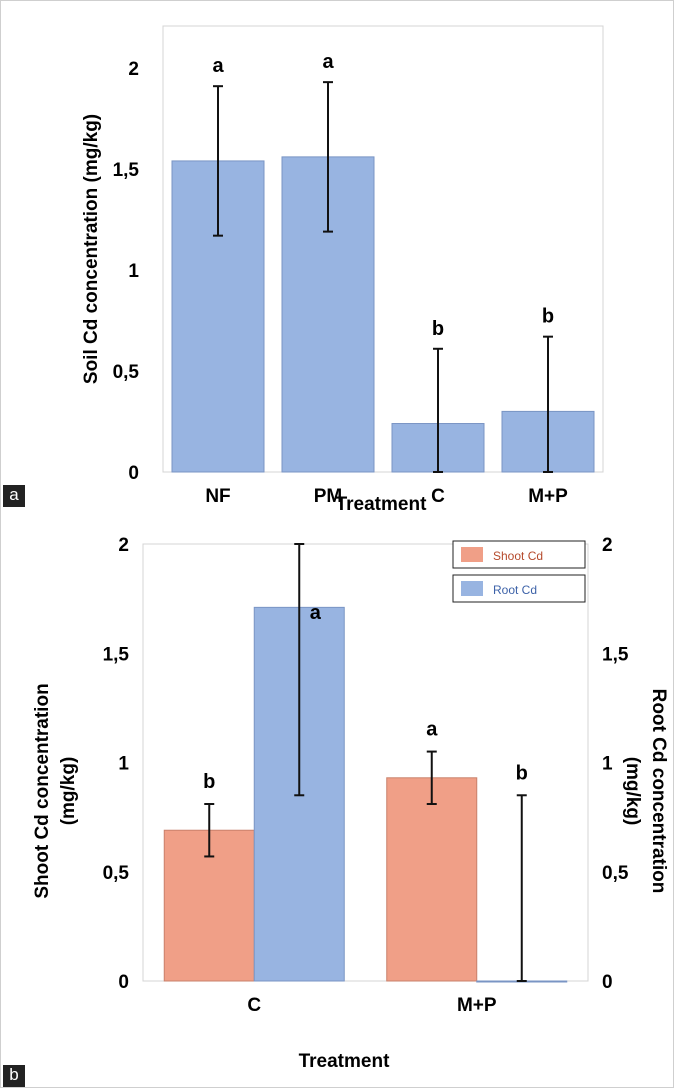 Image resolution: width=674 pixels, height=1089 pixels. Describe the element at coordinates (615, 873) in the screenshot. I see `y2-tick-label: 0,5` at that location.